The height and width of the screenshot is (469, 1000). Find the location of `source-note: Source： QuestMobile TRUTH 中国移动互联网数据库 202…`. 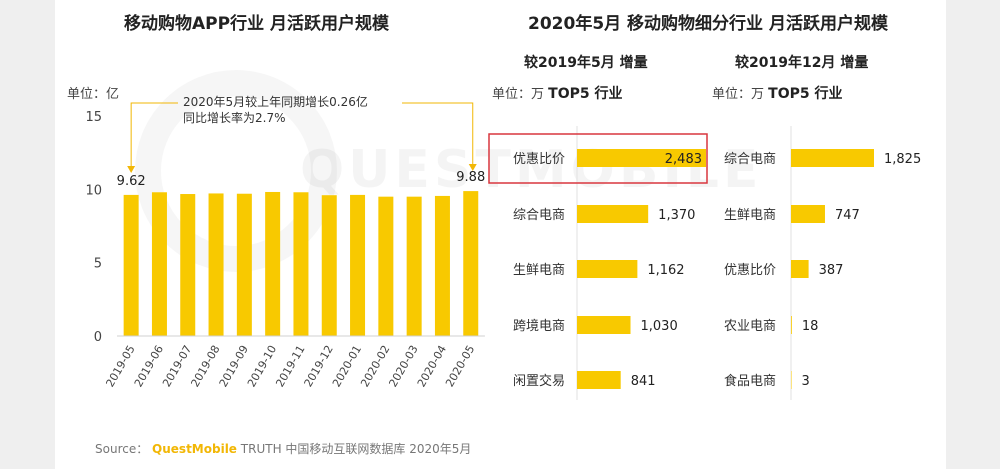

source-note: Source： QuestMobile TRUTH 中国移动互联网数据库 202… is located at coordinates (283, 448).